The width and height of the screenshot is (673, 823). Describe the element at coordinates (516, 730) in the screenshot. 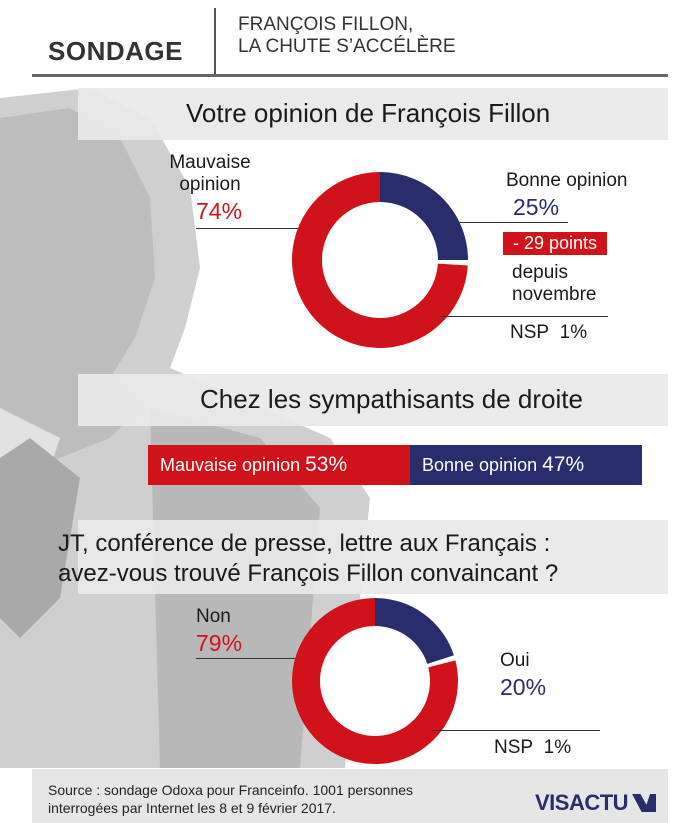

I see `chart3-nsp-leader` at that location.